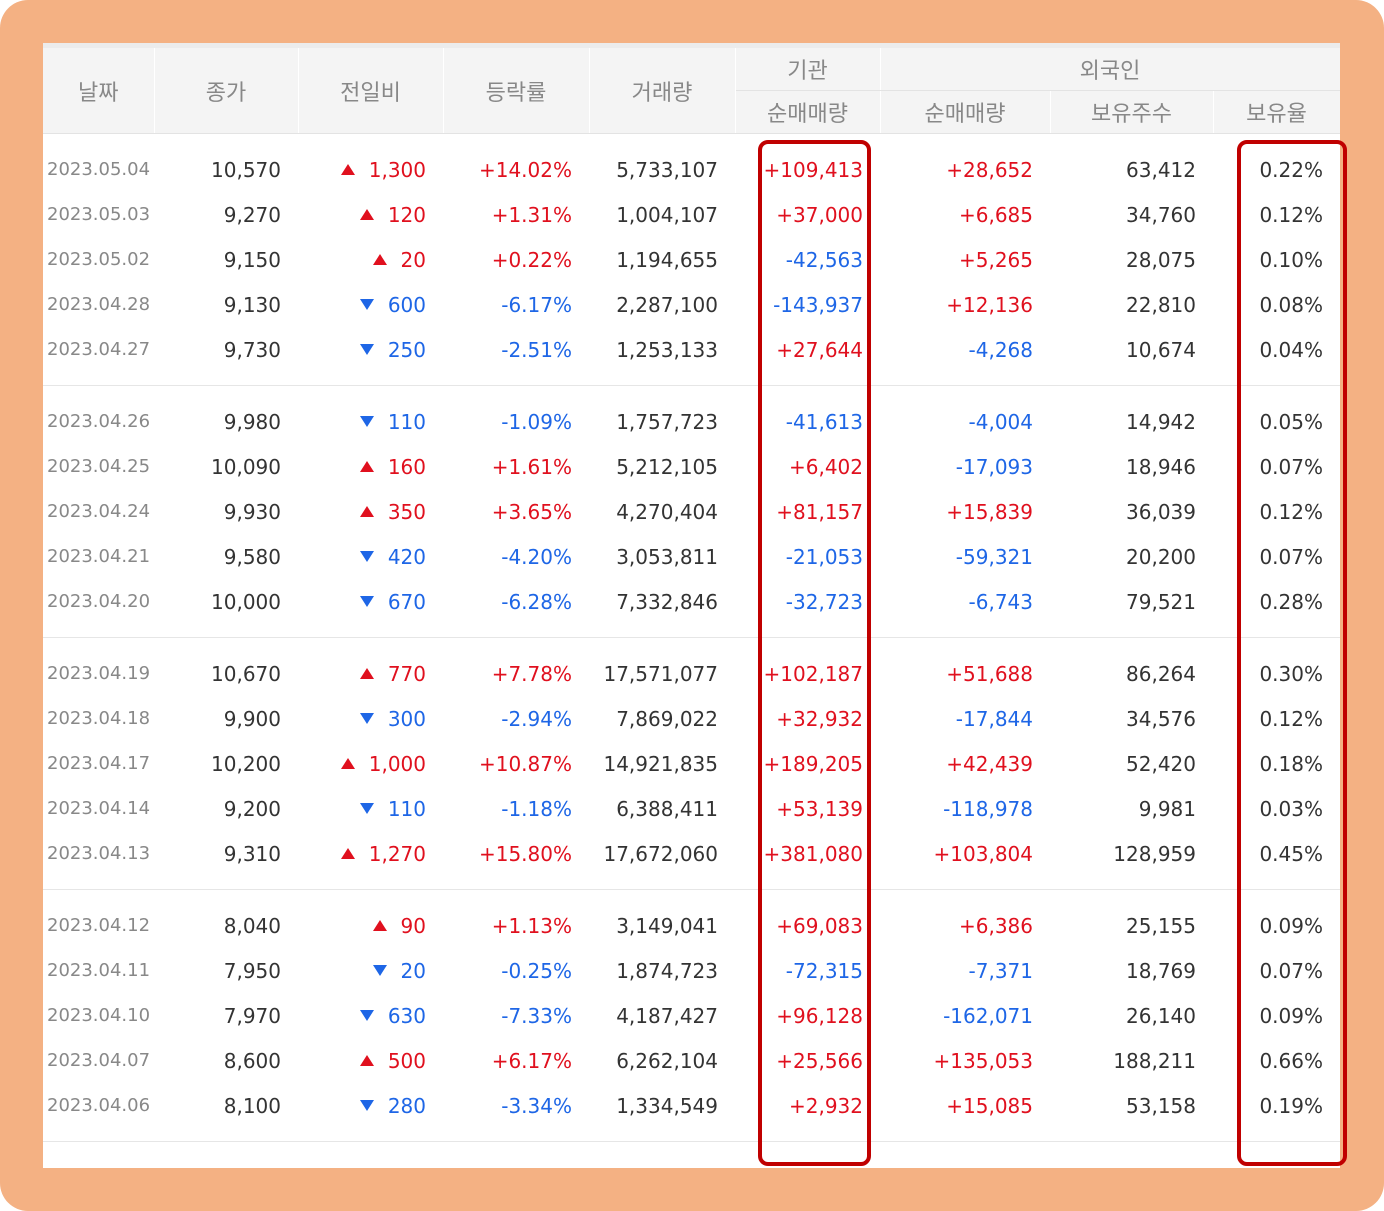 The image size is (1384, 1211). I want to click on cell-foreign-net: -118,978, so click(988, 808).